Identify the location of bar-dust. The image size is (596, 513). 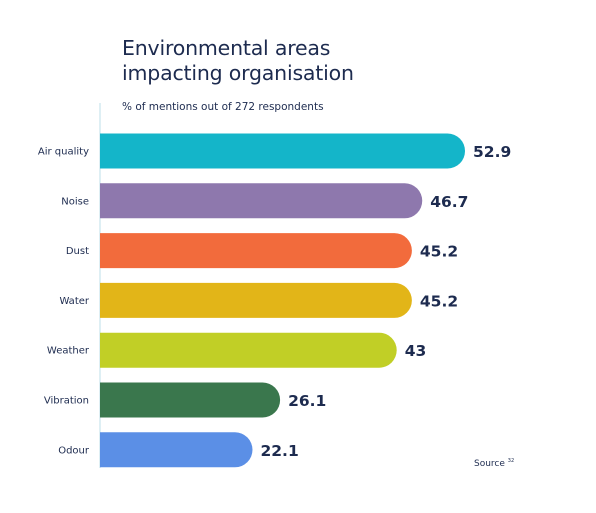
(256, 251).